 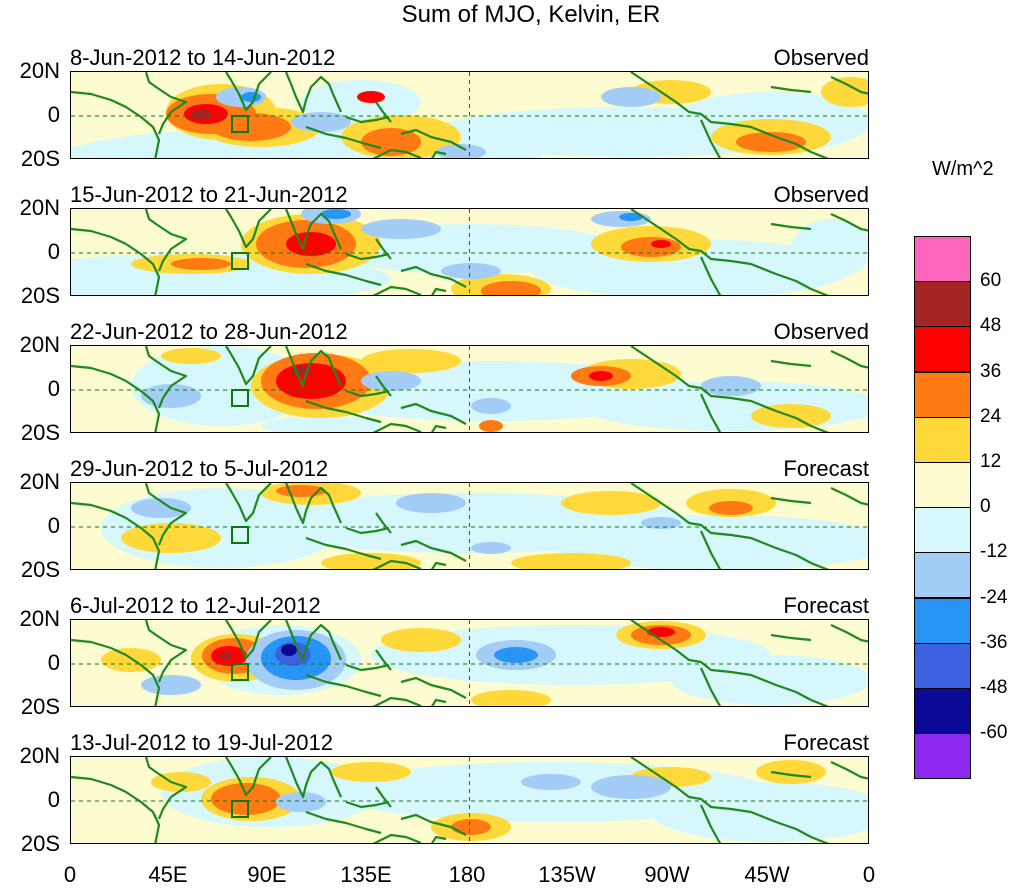 I want to click on colorbar-label: 48, so click(x=991, y=326).